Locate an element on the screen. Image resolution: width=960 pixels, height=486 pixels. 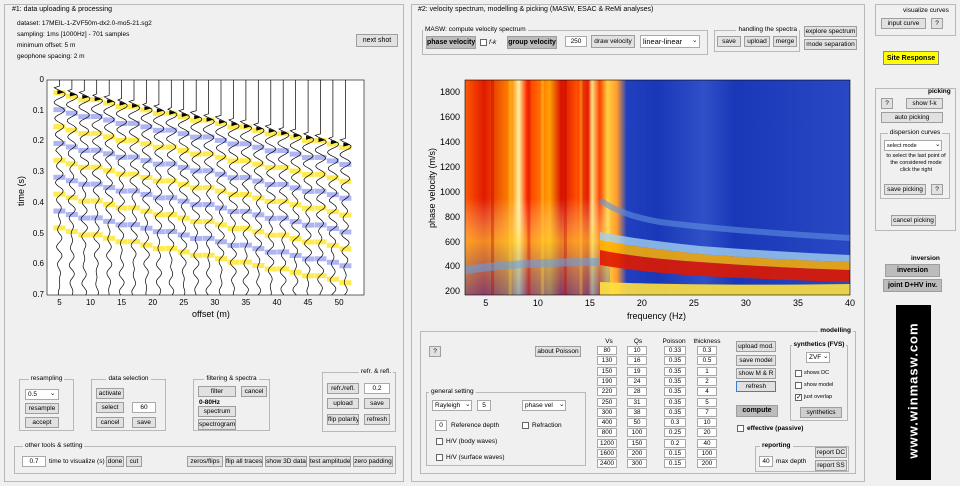
component-select: ZVF is located at coordinates (818, 357).